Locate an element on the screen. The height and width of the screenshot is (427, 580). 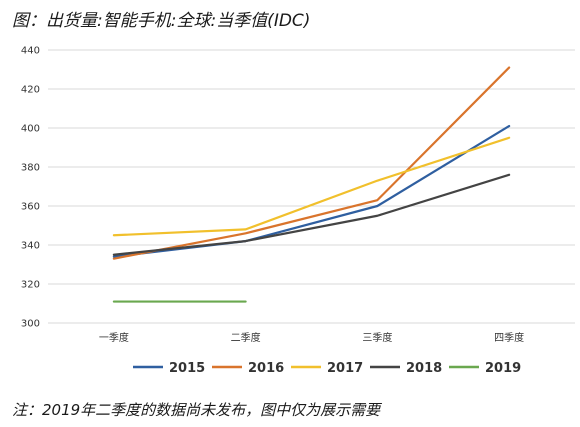
y-tick-label: 380 is located at coordinates (30, 168).